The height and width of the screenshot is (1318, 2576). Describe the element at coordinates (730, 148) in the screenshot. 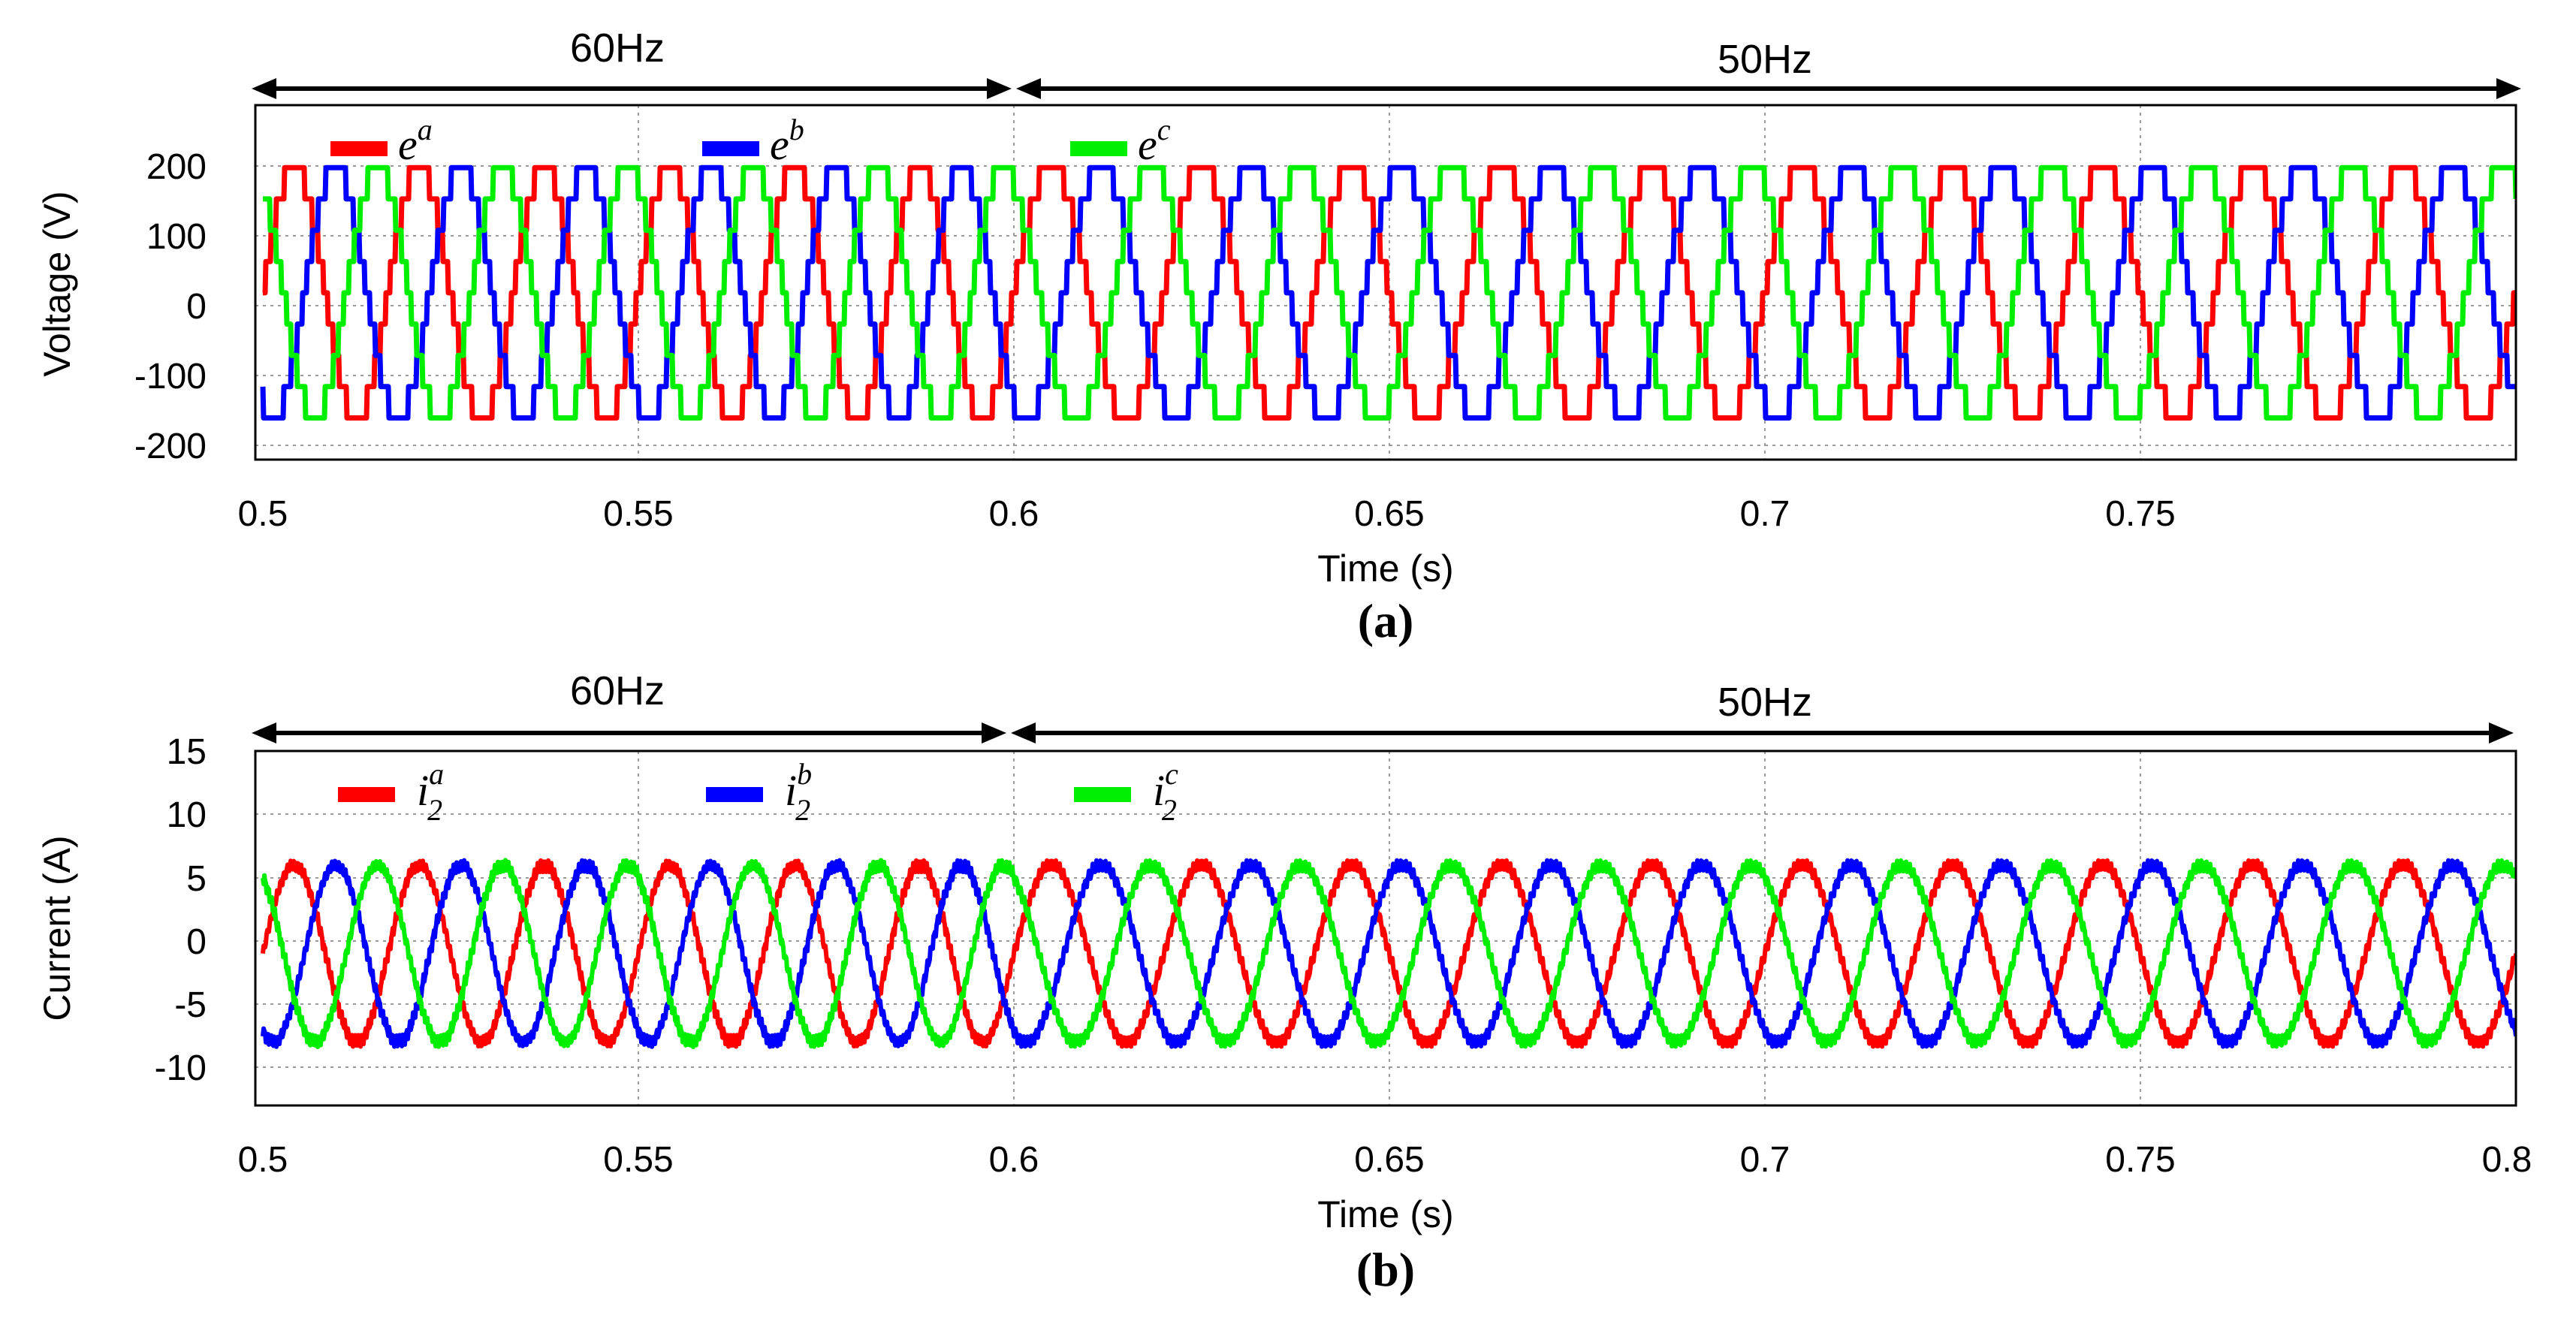

I see `legend-swatch-eb` at that location.